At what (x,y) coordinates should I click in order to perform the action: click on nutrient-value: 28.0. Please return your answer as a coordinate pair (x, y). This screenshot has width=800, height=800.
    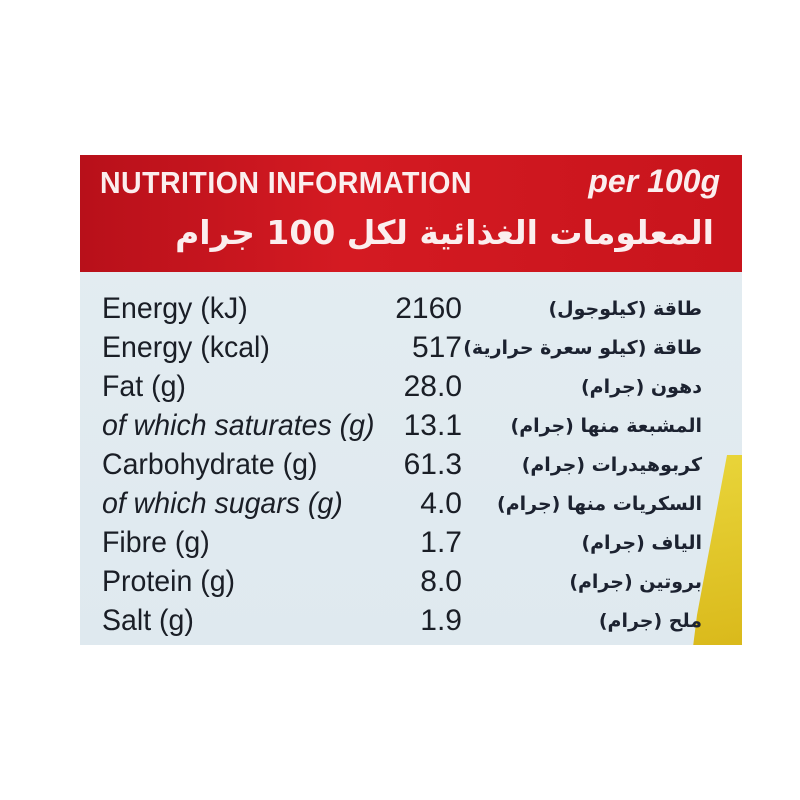
    Looking at the image, I should click on (432, 386).